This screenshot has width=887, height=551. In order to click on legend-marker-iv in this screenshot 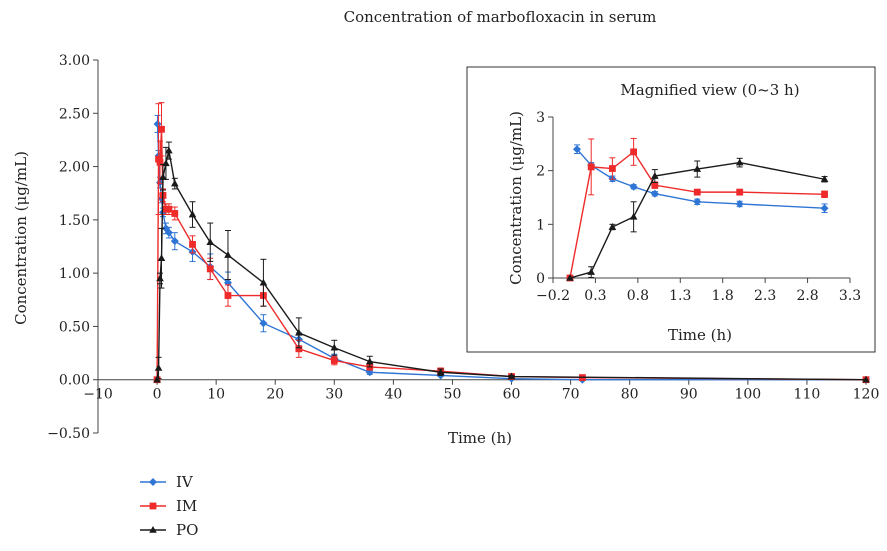, I will do `click(153, 482)`.